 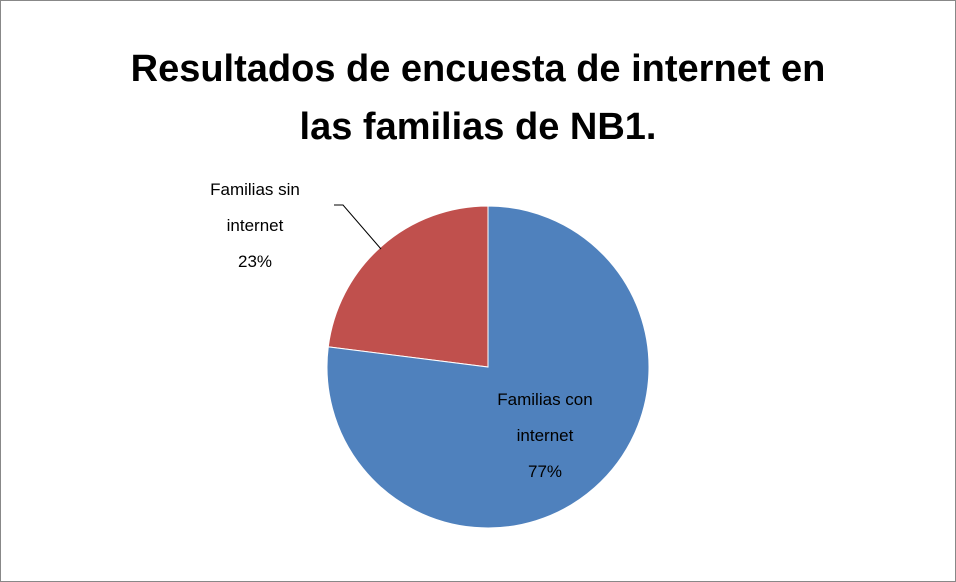 I want to click on slice-label: Familias sin internet 23%, so click(x=255, y=226).